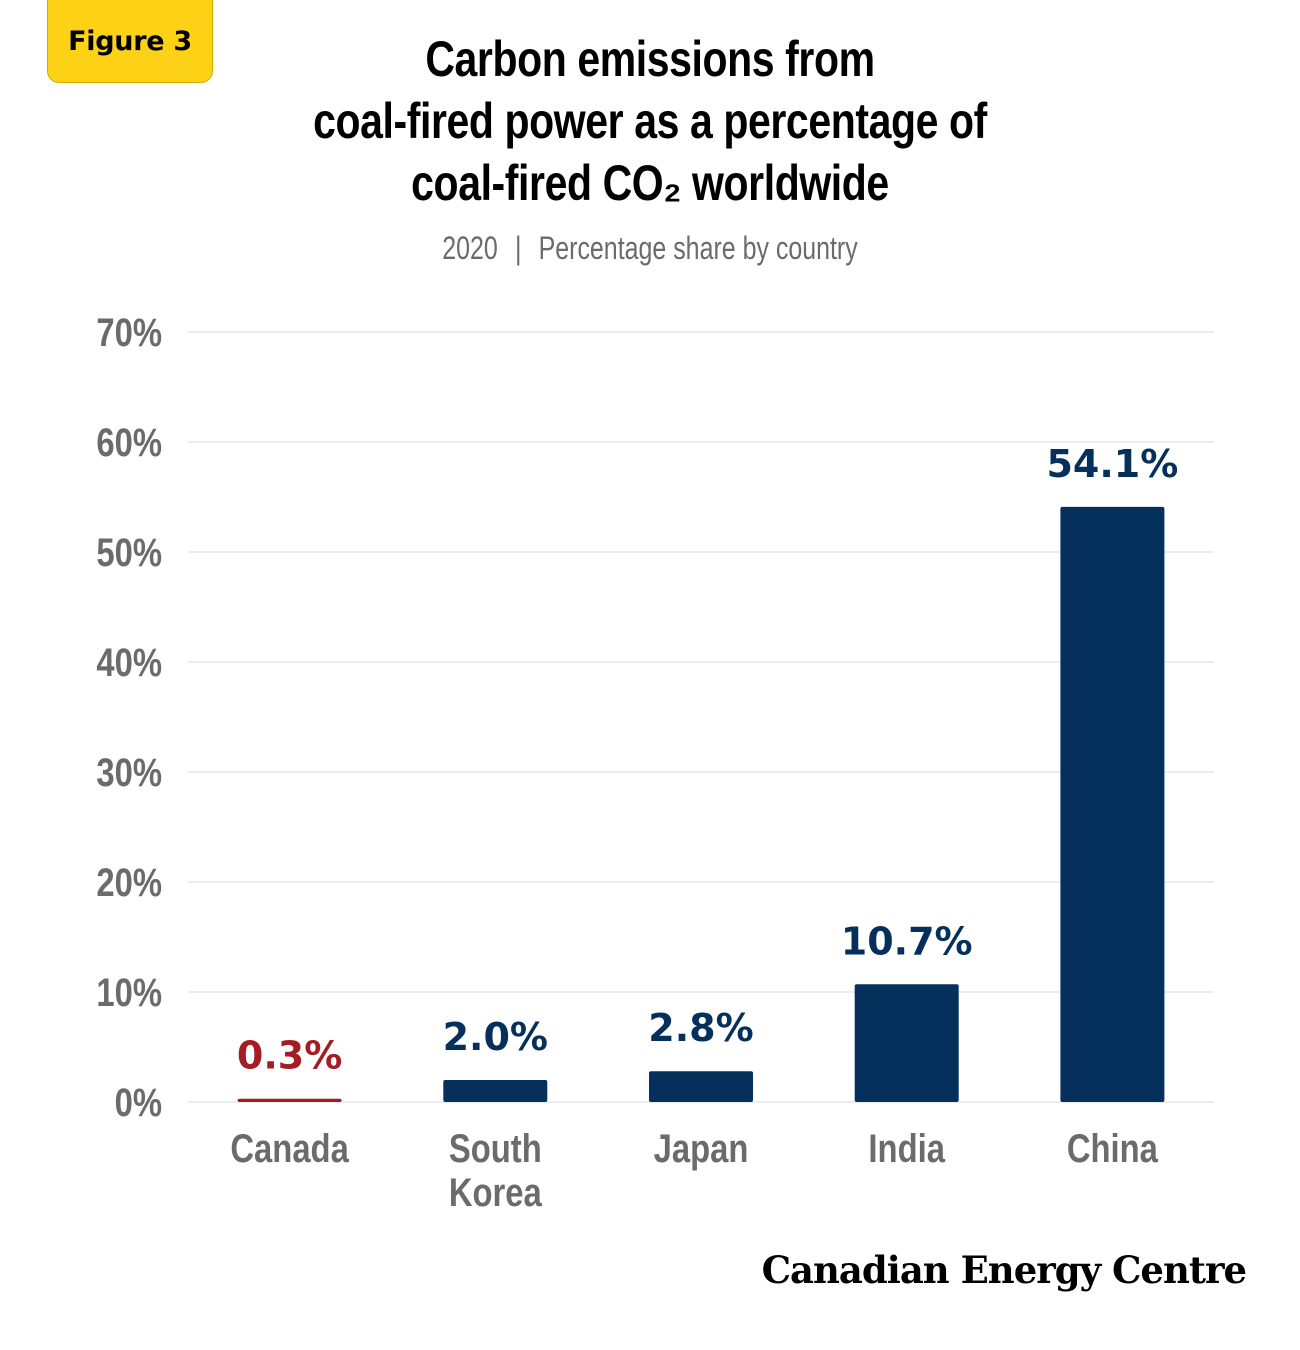  Describe the element at coordinates (1004, 1270) in the screenshot. I see `source-logo: Canadian Energy Centre` at that location.